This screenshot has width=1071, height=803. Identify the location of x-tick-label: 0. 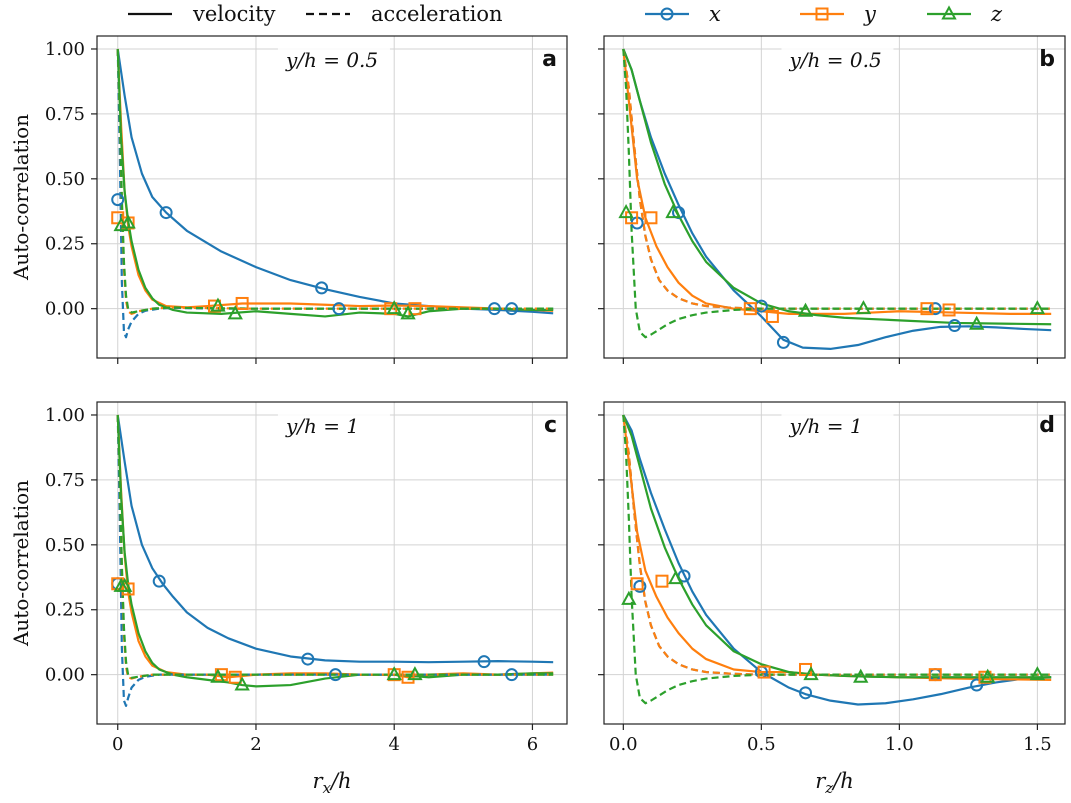
(117, 744).